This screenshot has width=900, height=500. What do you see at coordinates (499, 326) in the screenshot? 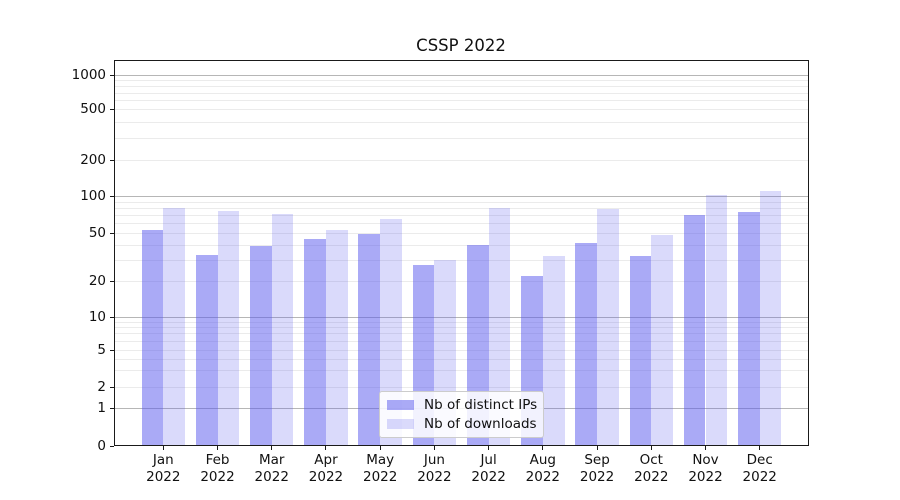
I see `bar-nb-of-downloads-jul` at bounding box center [499, 326].